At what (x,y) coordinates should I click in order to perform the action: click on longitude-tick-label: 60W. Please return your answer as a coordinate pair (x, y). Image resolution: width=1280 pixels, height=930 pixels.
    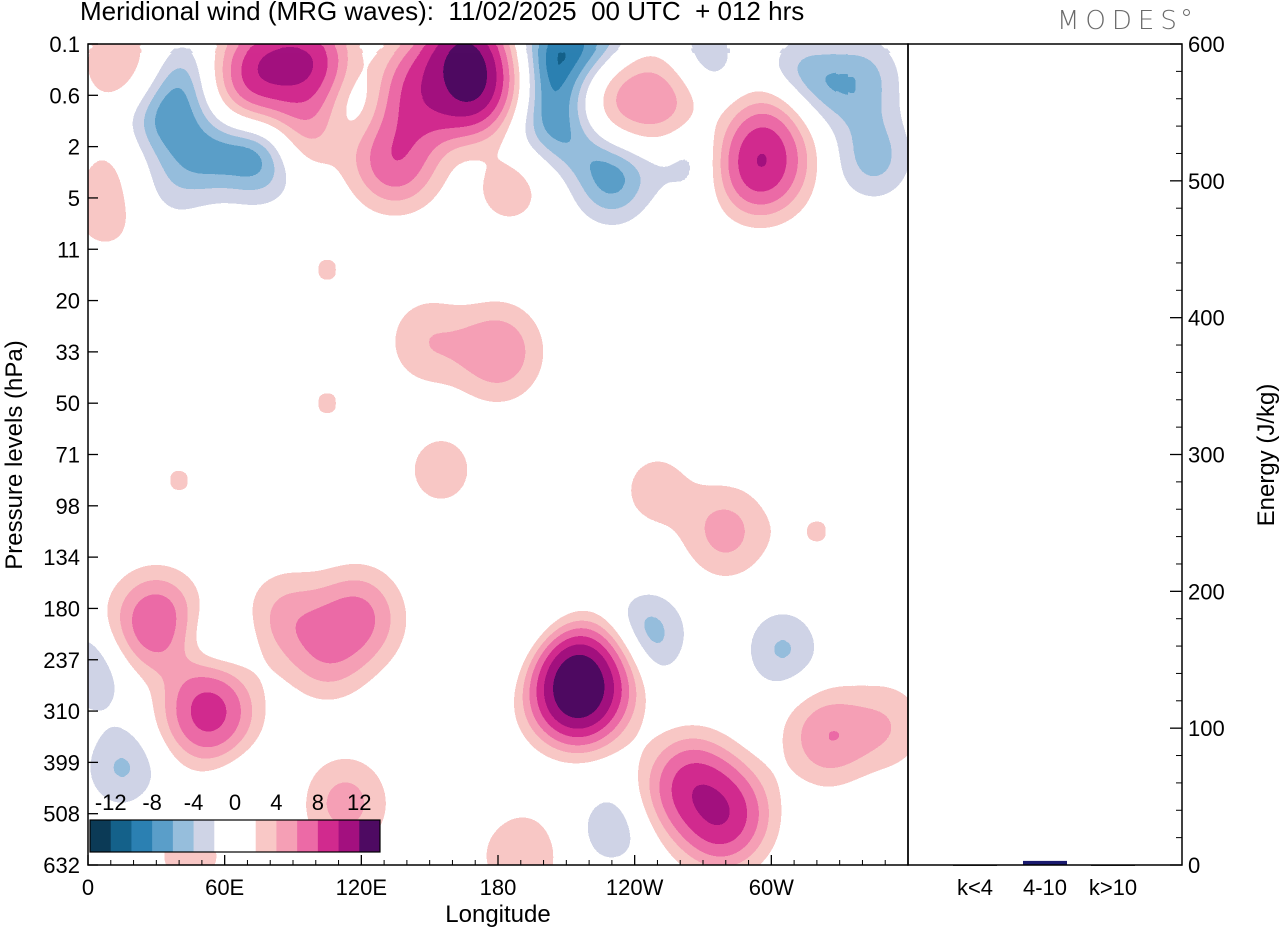
    Looking at the image, I should click on (771, 887).